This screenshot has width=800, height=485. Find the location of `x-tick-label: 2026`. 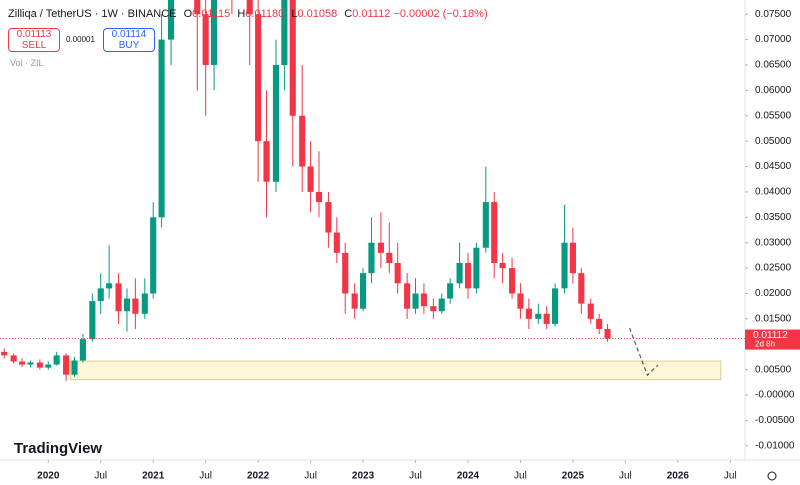

x-tick-label: 2026 is located at coordinates (678, 476).